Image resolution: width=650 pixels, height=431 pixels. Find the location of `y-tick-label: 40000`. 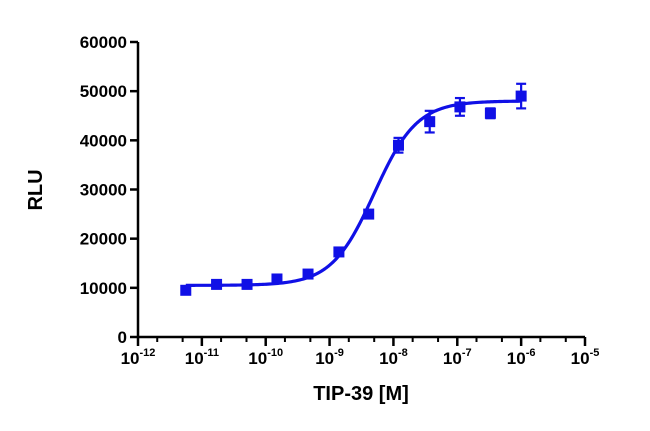

y-tick-label: 40000 is located at coordinates (103, 140).